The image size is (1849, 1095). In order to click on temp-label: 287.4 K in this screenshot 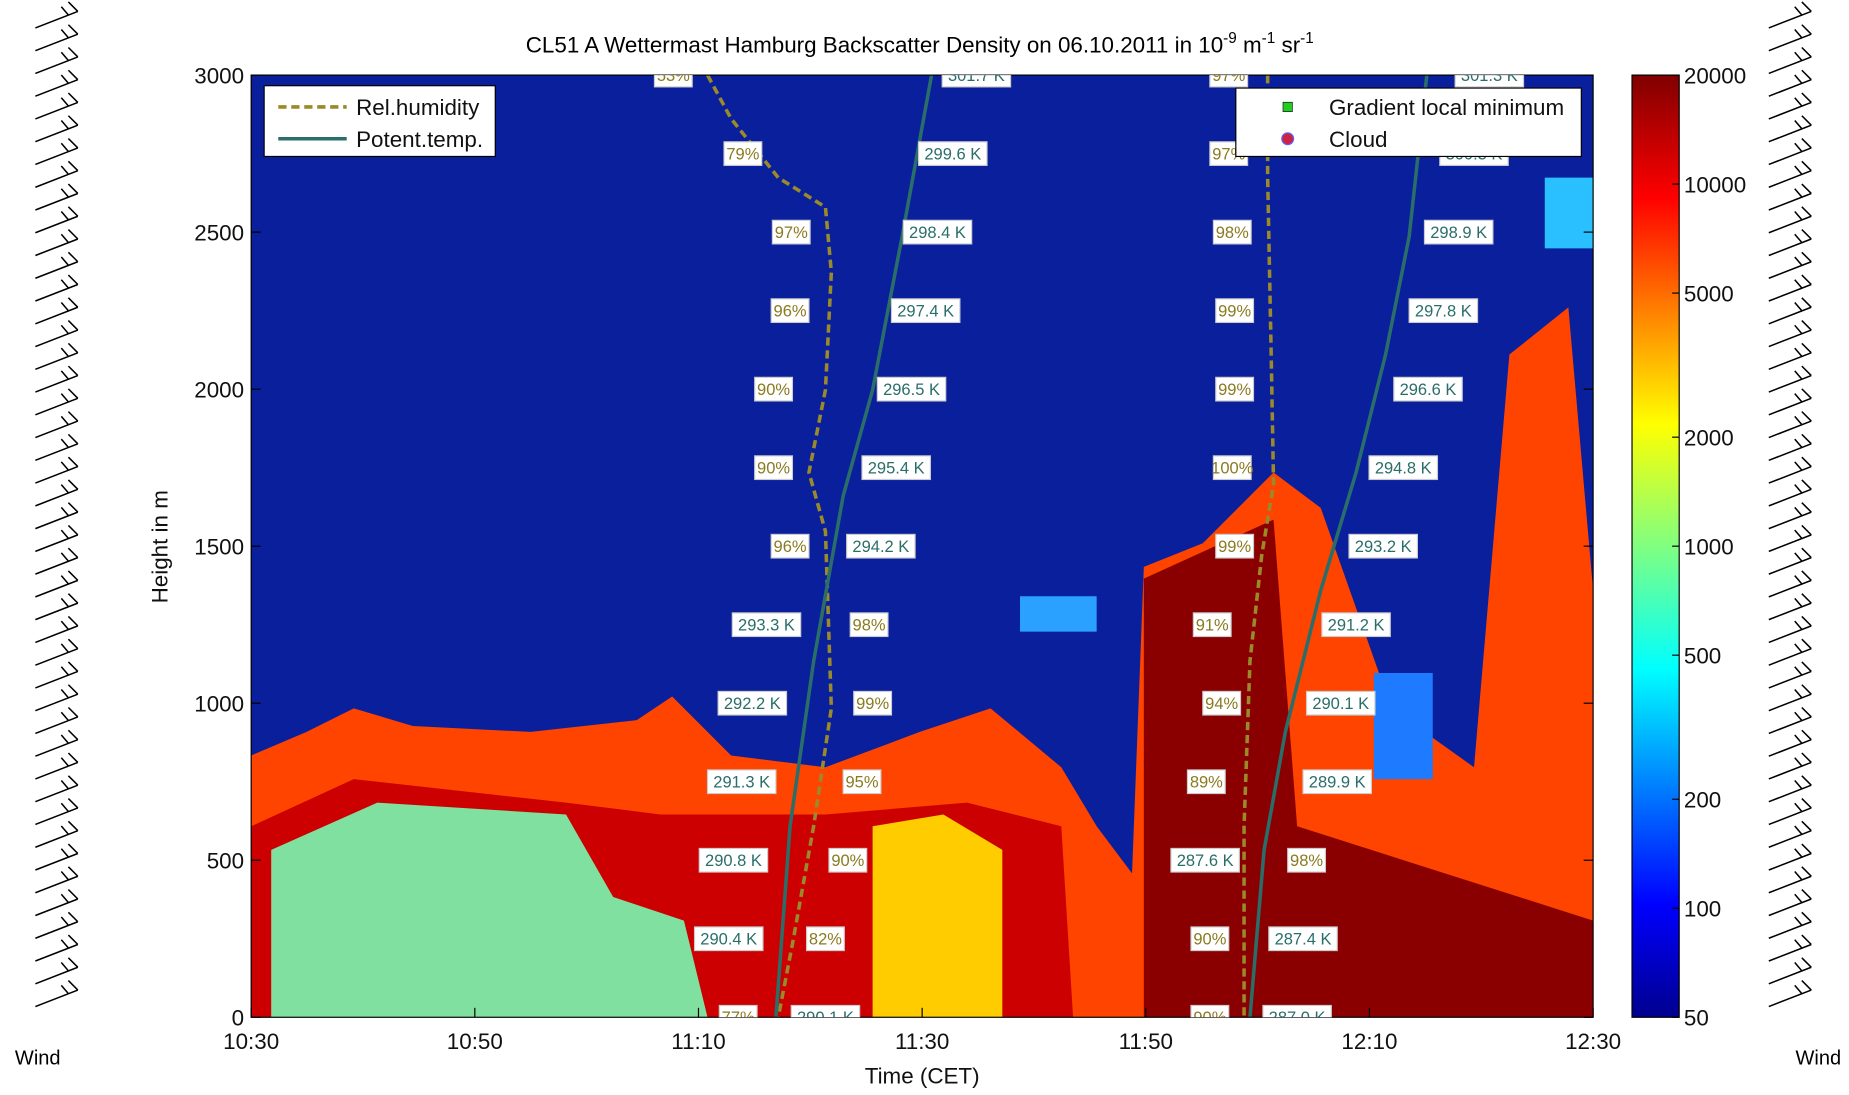, I will do `click(1303, 940)`.